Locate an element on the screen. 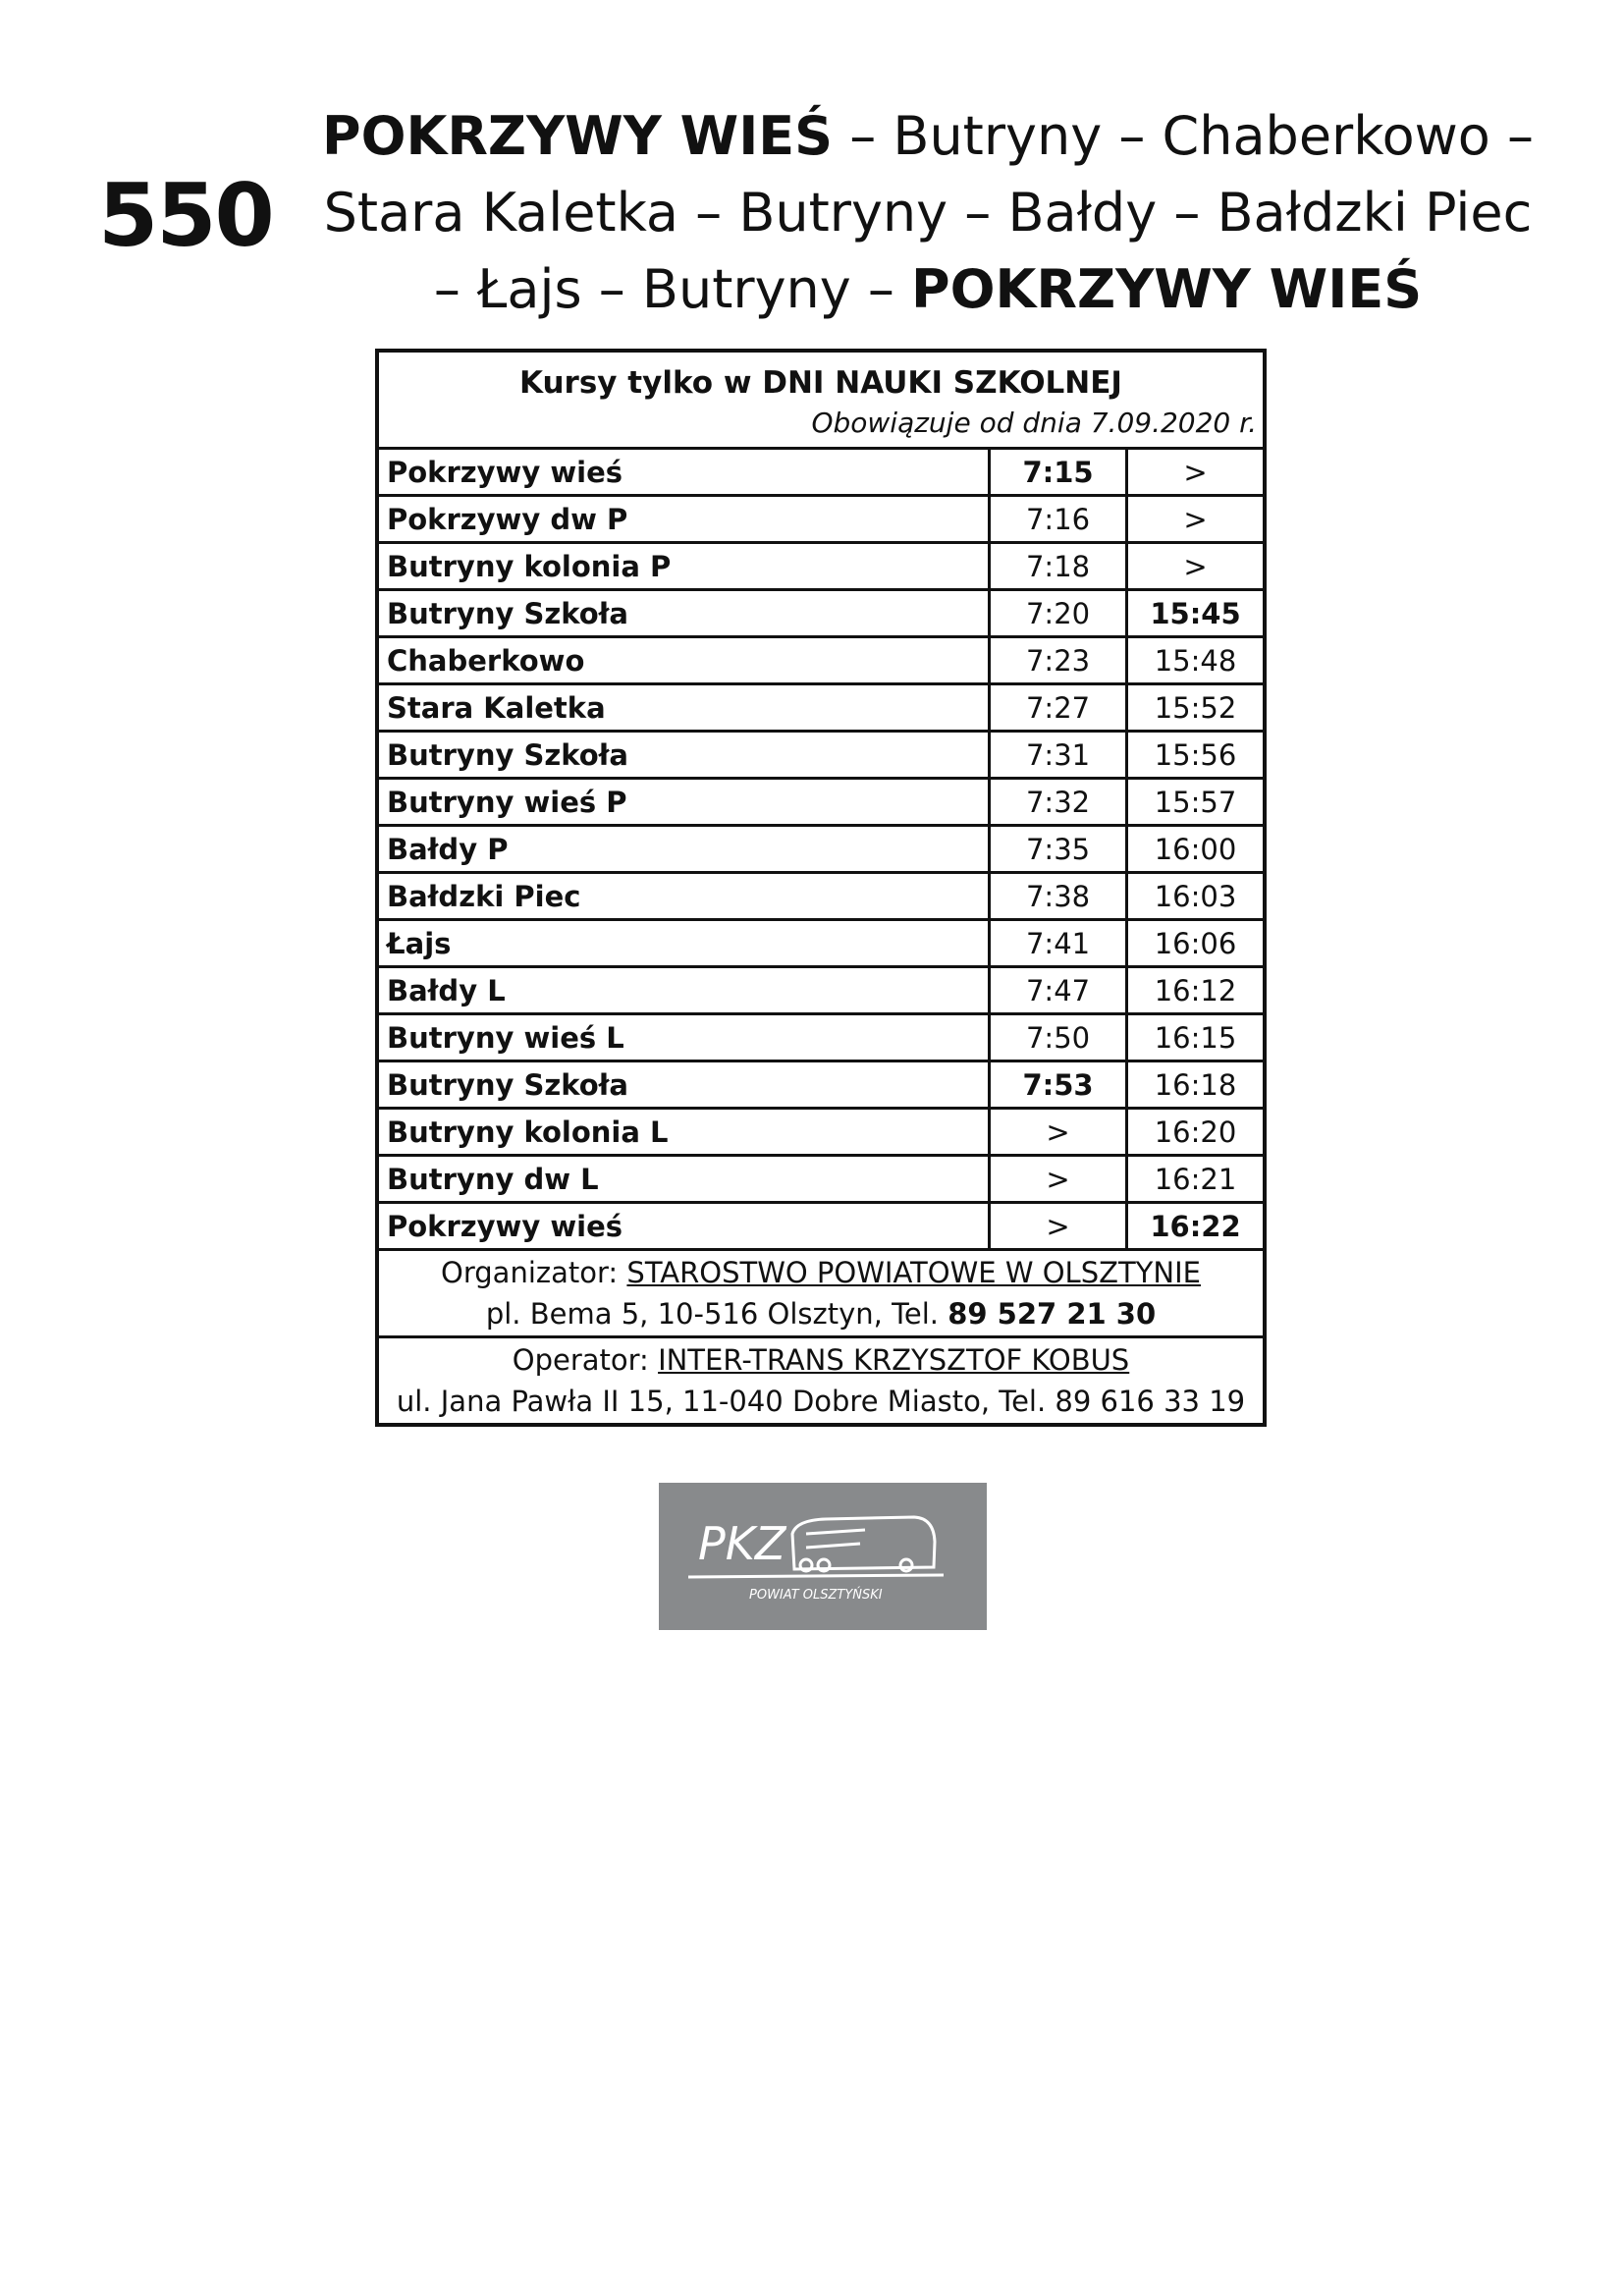 This screenshot has width=1624, height=2285. departure-course-2: 15:48 is located at coordinates (1196, 660).